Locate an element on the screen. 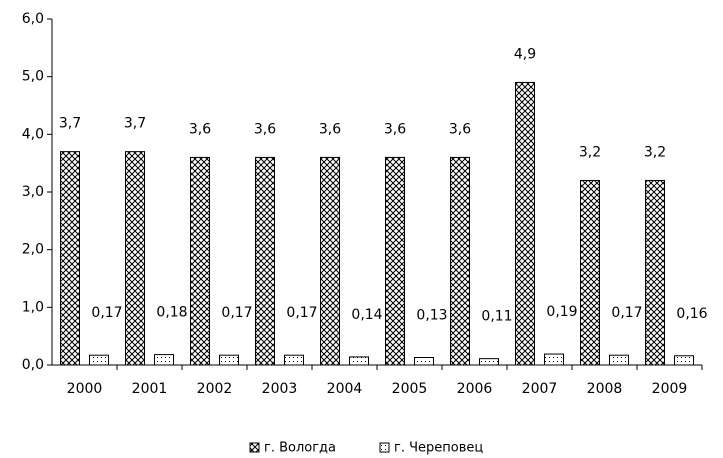 The image size is (723, 458). value-label: 4,9 is located at coordinates (525, 54).